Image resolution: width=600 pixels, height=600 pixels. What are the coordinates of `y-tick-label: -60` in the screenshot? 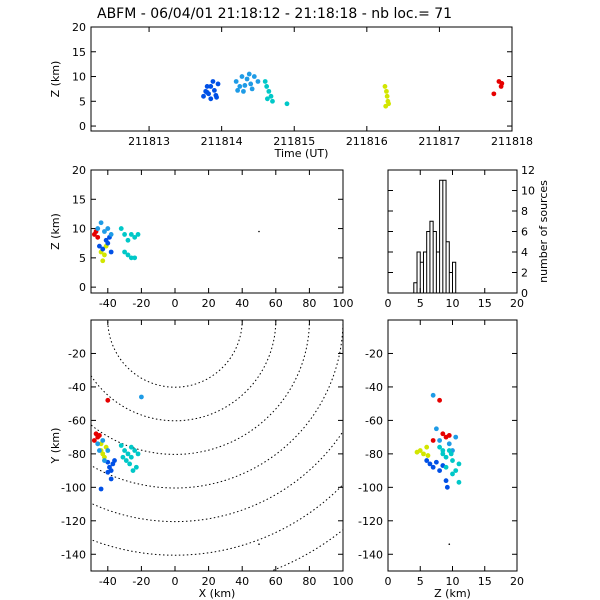 It's located at (374, 420).